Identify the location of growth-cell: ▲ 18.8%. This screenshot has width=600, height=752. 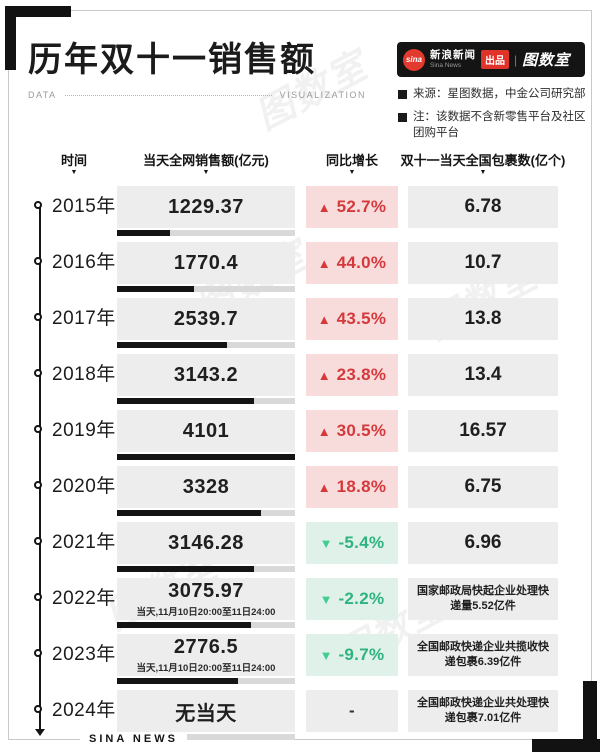
(352, 487).